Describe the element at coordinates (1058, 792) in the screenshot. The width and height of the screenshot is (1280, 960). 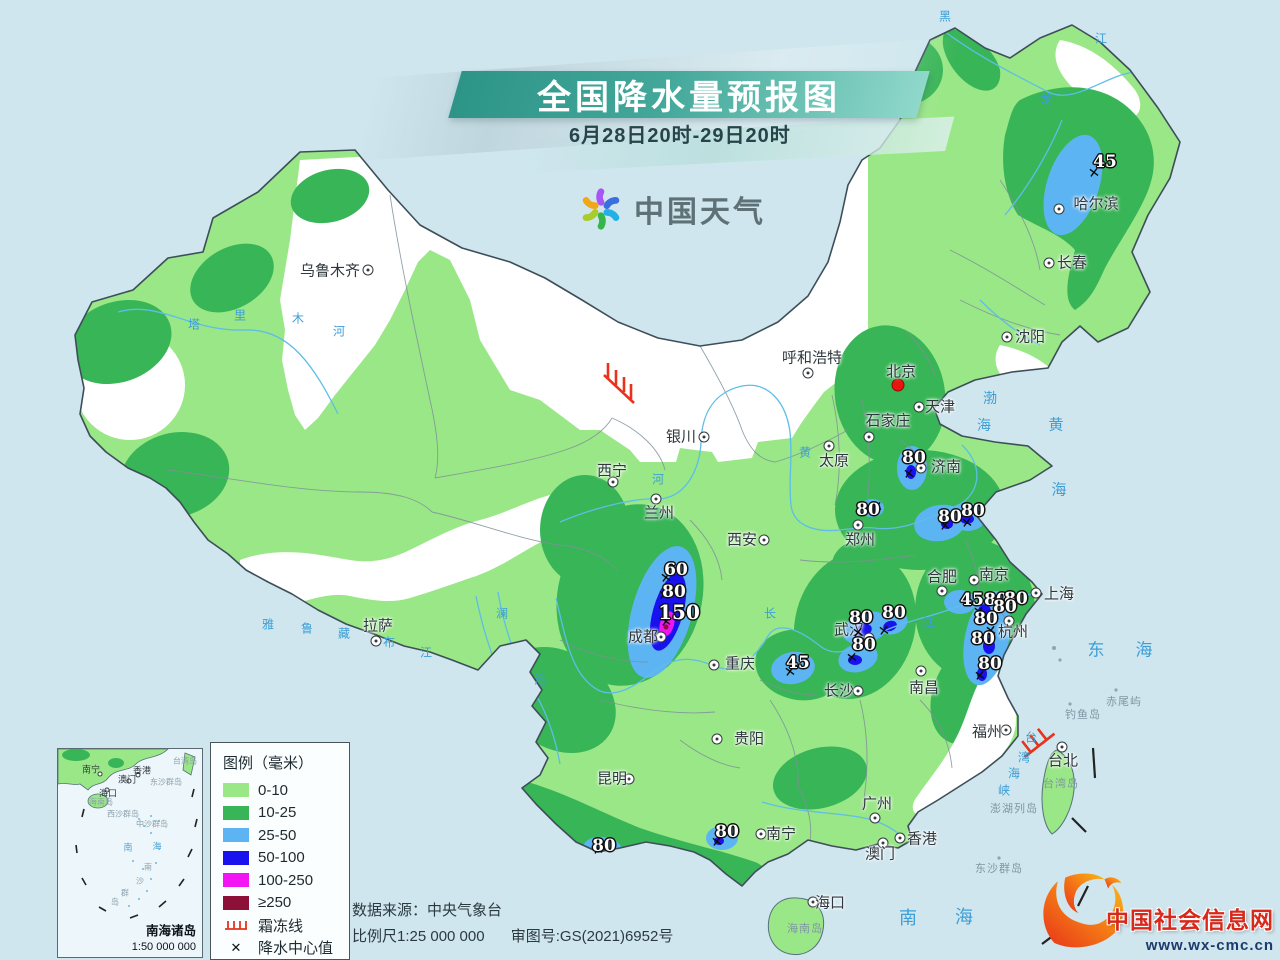
I see `taiwan-island` at that location.